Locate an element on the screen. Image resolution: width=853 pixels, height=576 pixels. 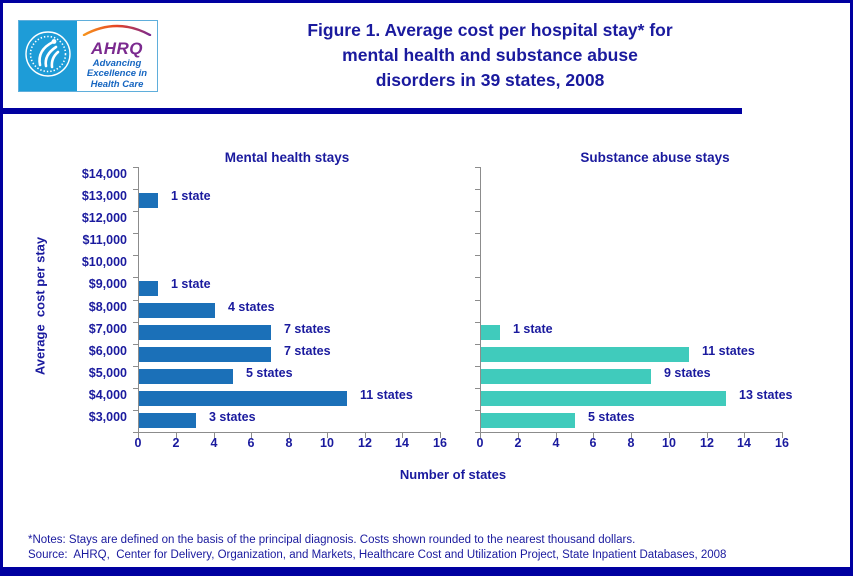
y-tick-label: $10,000 is located at coordinates (104, 262).